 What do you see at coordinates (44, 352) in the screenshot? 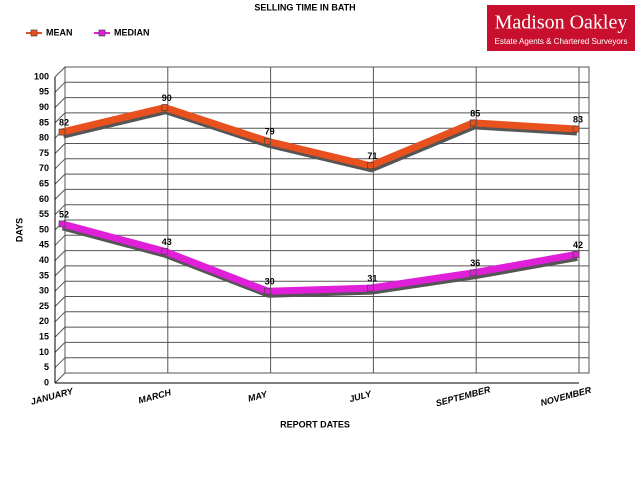
I see `y-tick-label: 10` at bounding box center [44, 352].